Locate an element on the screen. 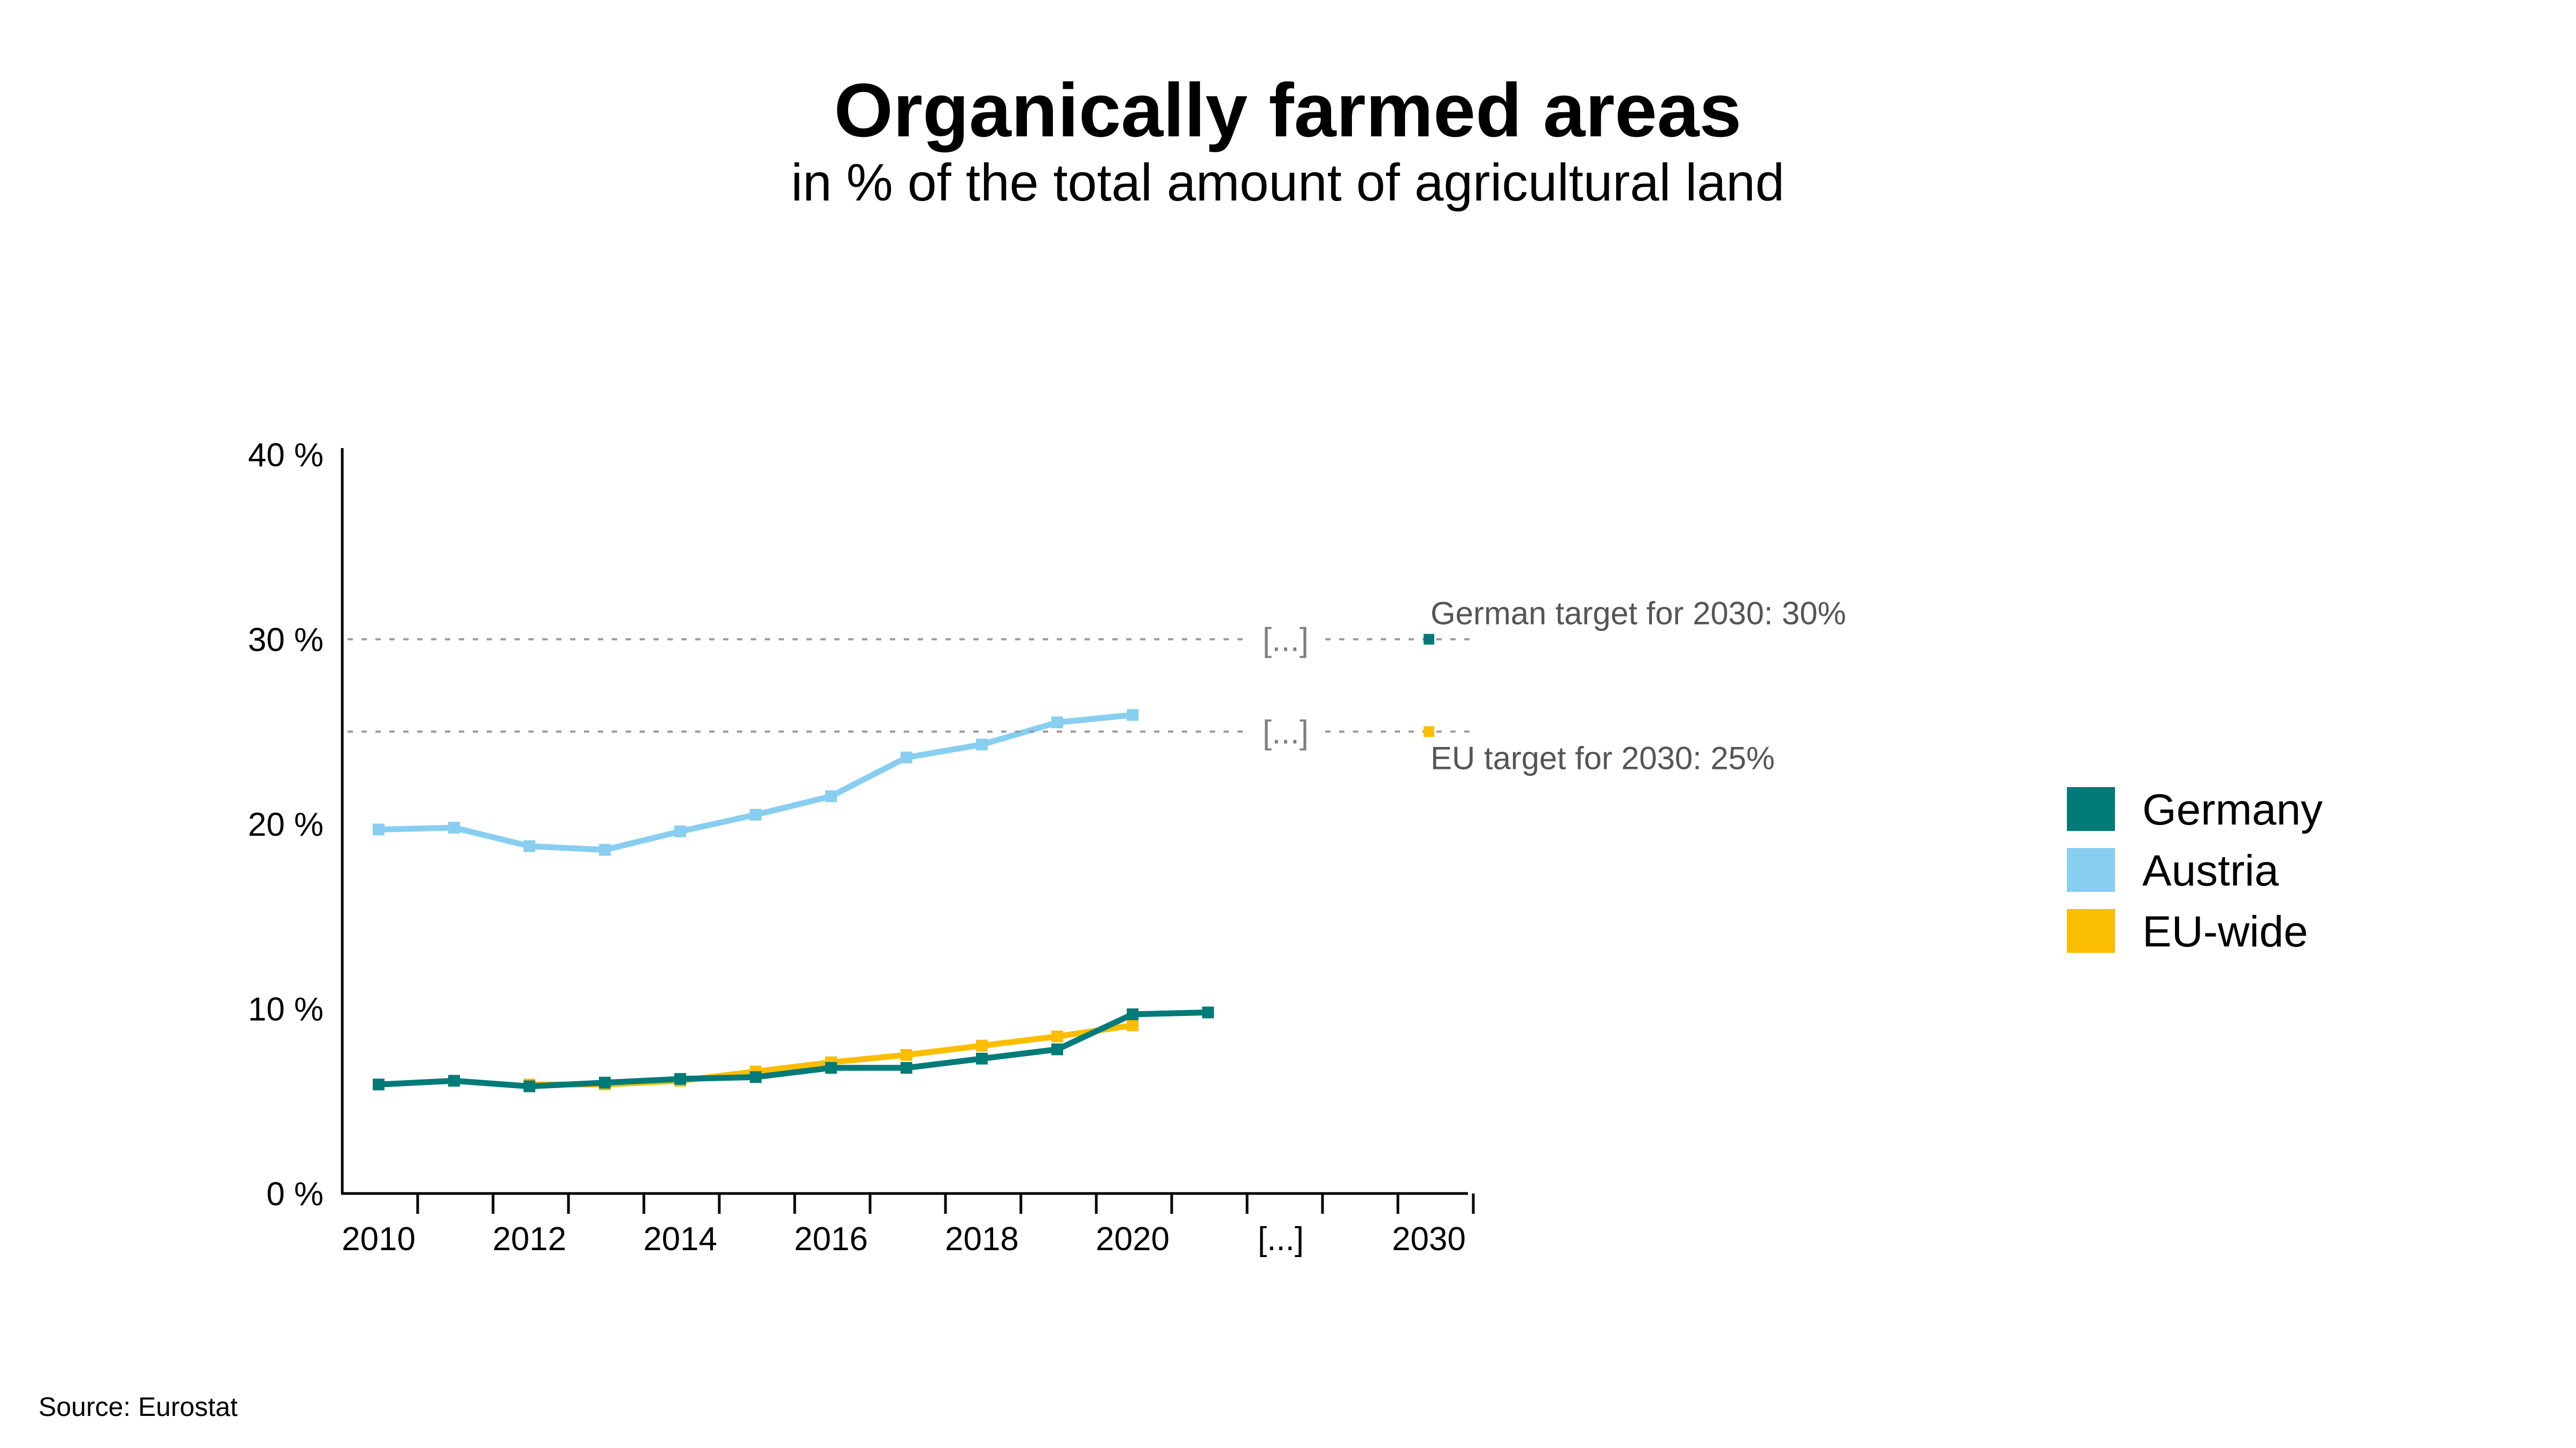 This screenshot has height=1448, width=2576. y-tick-label: 10 % is located at coordinates (286, 1009).